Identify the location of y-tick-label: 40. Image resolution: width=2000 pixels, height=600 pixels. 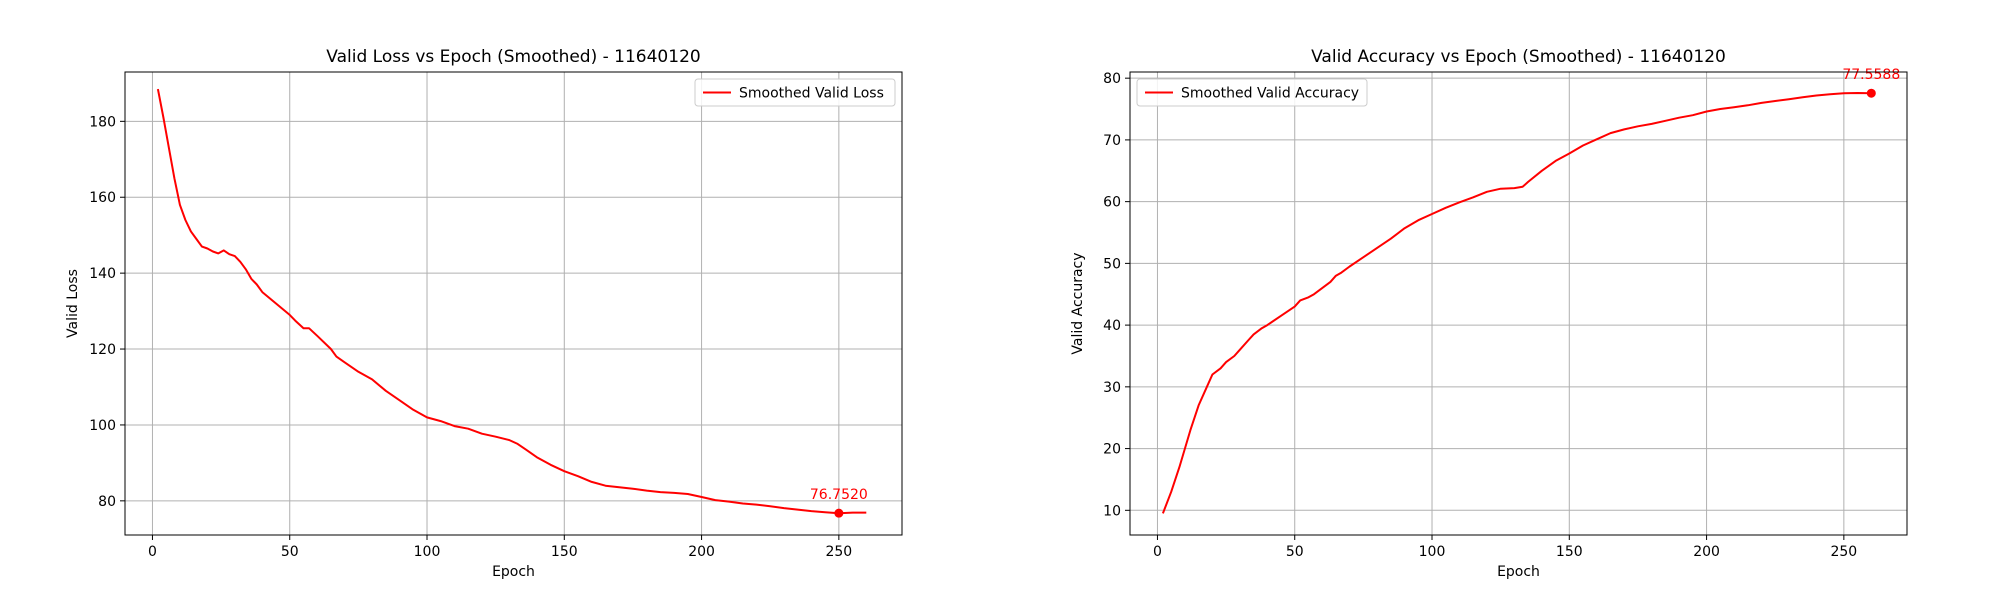
(1112, 326).